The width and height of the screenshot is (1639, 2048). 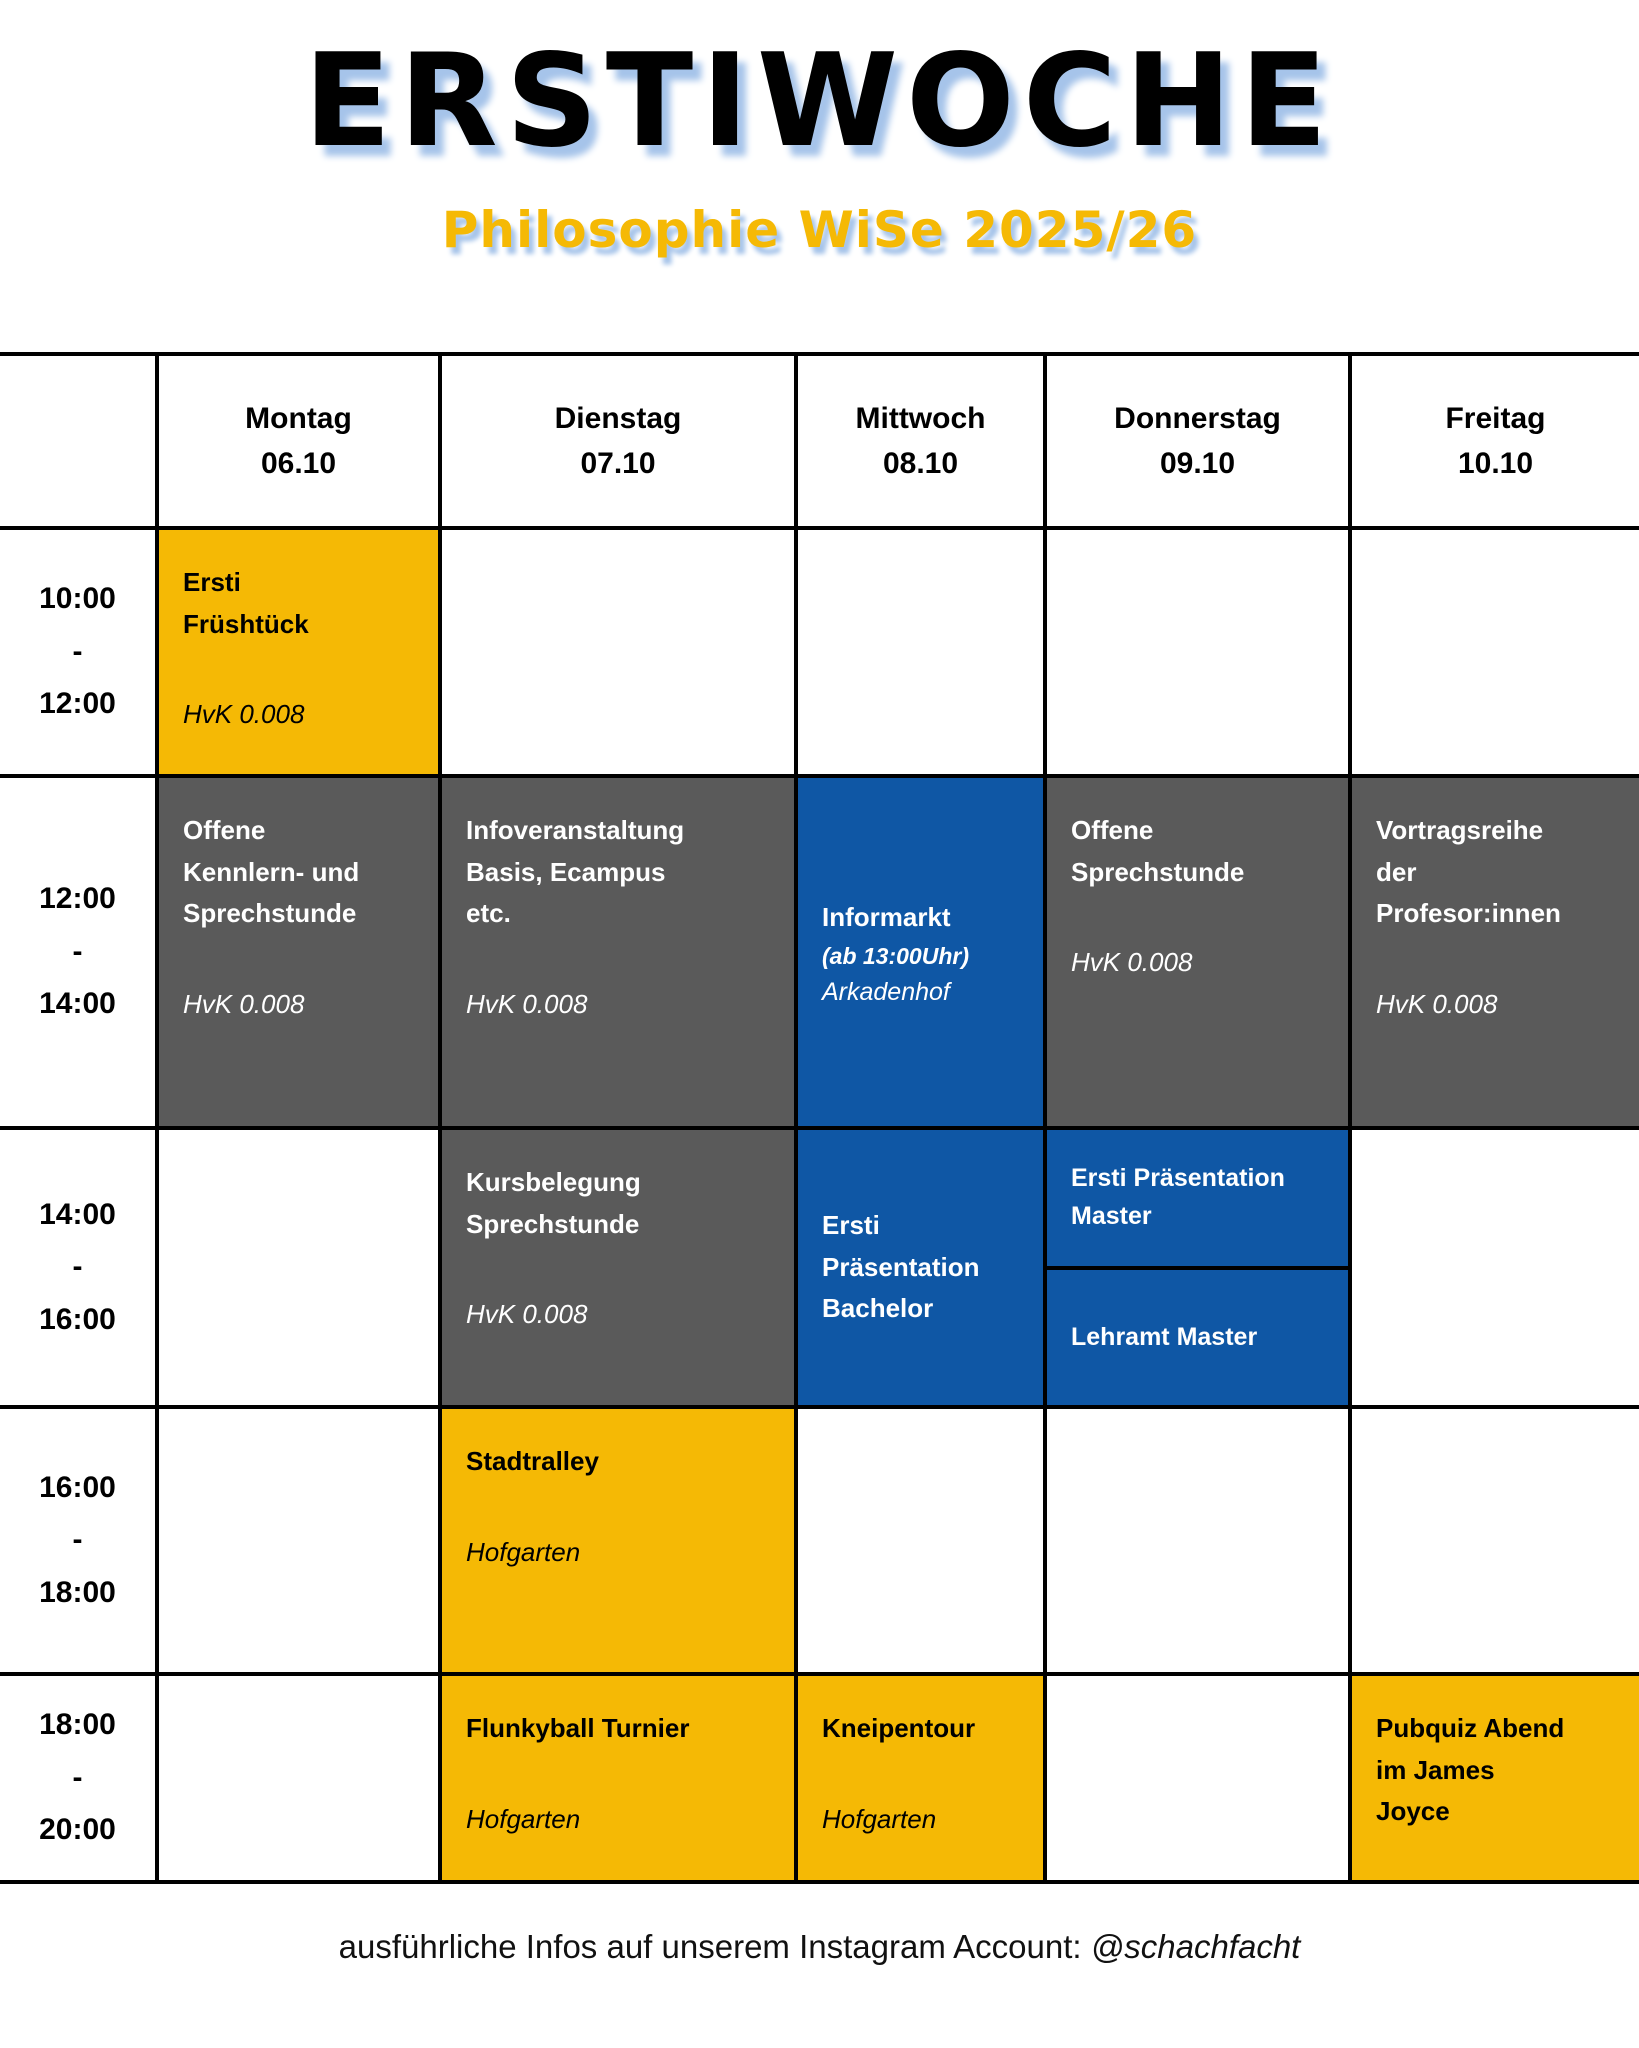 I want to click on event-title: Flunkyball Turnier, so click(x=578, y=1728).